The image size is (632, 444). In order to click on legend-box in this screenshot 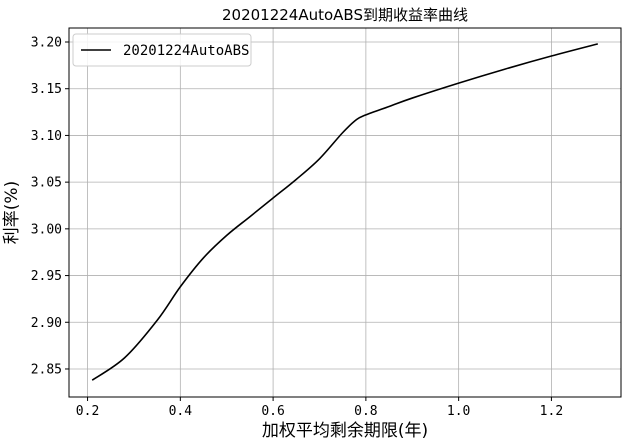, I will do `click(162, 50)`.